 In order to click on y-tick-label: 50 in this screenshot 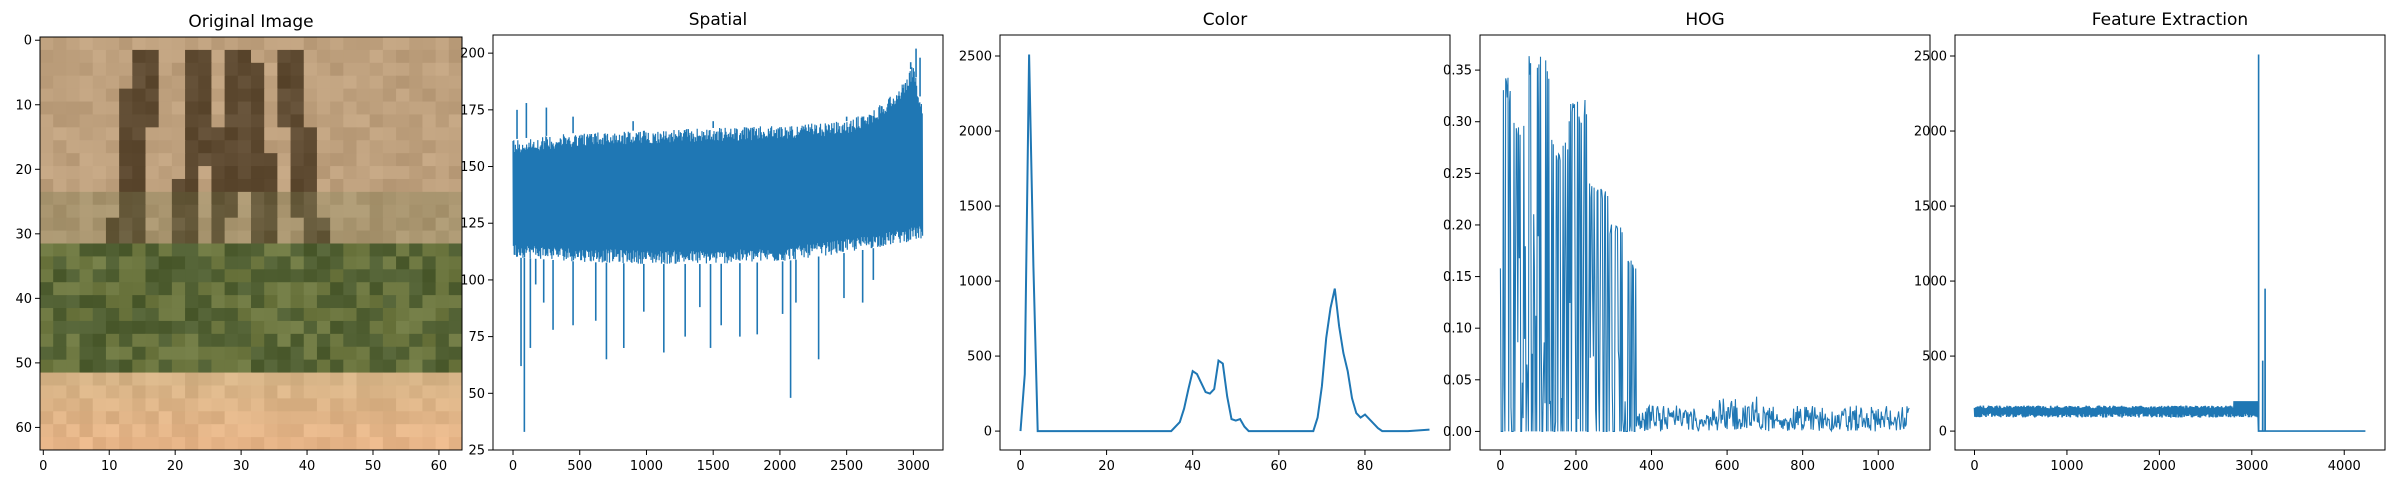, I will do `click(23, 363)`.